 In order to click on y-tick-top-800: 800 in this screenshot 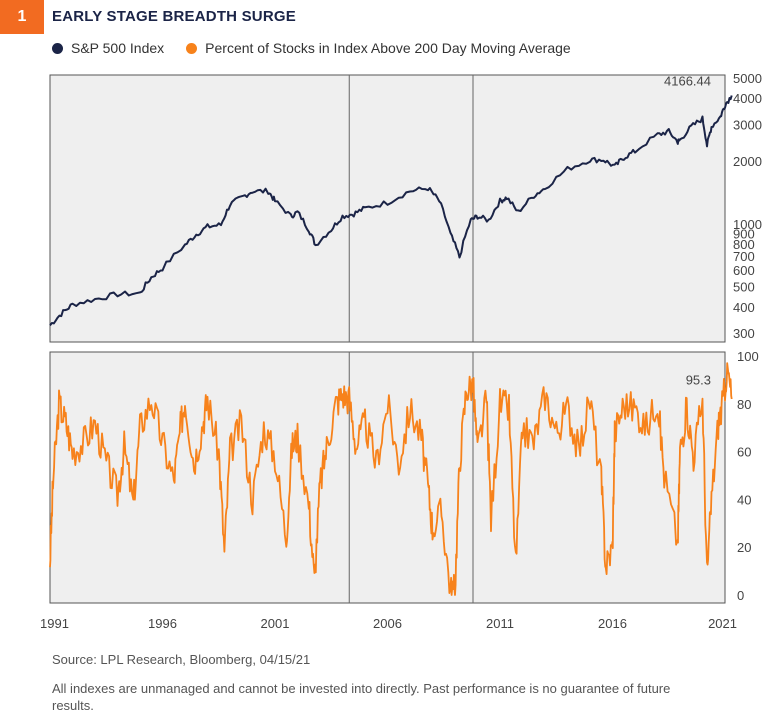, I will do `click(744, 244)`.